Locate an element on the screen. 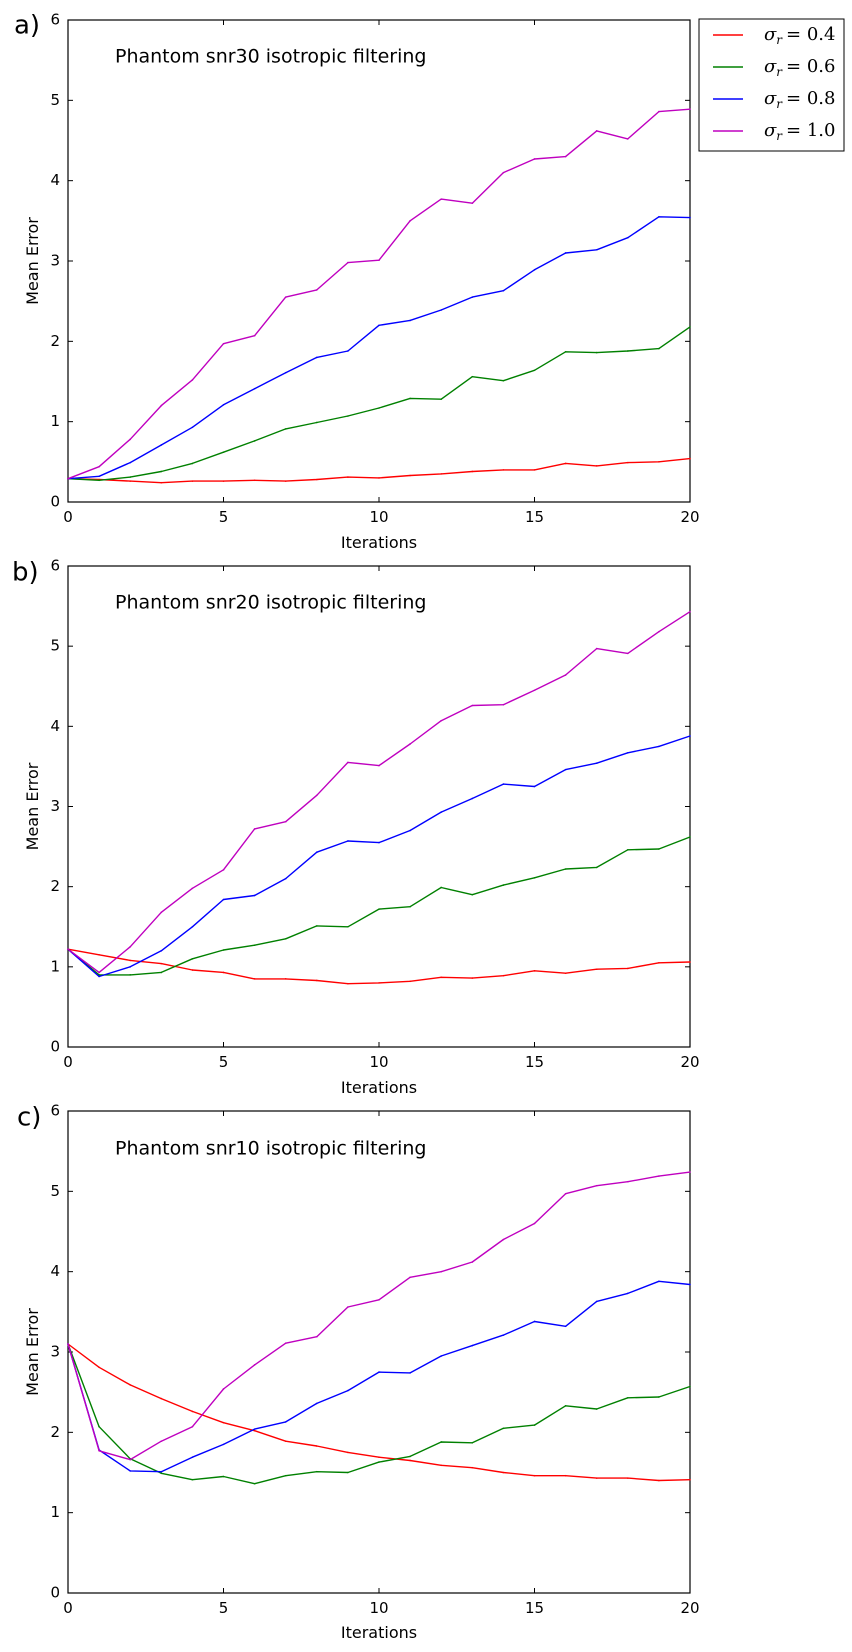  legend-label: σr = 0.8 is located at coordinates (799, 99).